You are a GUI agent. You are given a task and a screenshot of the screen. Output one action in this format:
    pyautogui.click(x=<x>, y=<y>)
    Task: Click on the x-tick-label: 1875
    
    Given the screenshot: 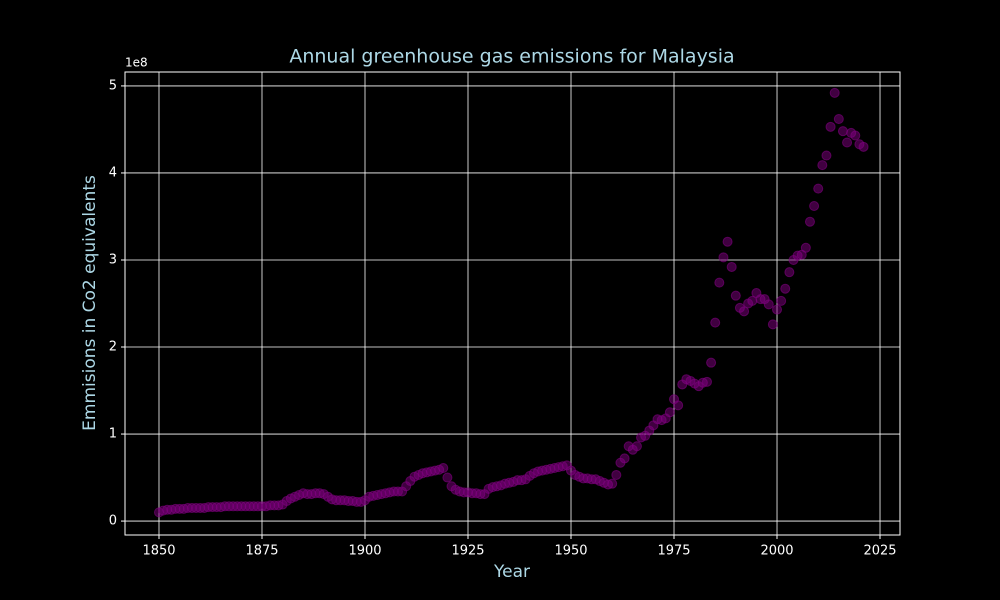 What is the action you would take?
    pyautogui.click(x=261, y=551)
    